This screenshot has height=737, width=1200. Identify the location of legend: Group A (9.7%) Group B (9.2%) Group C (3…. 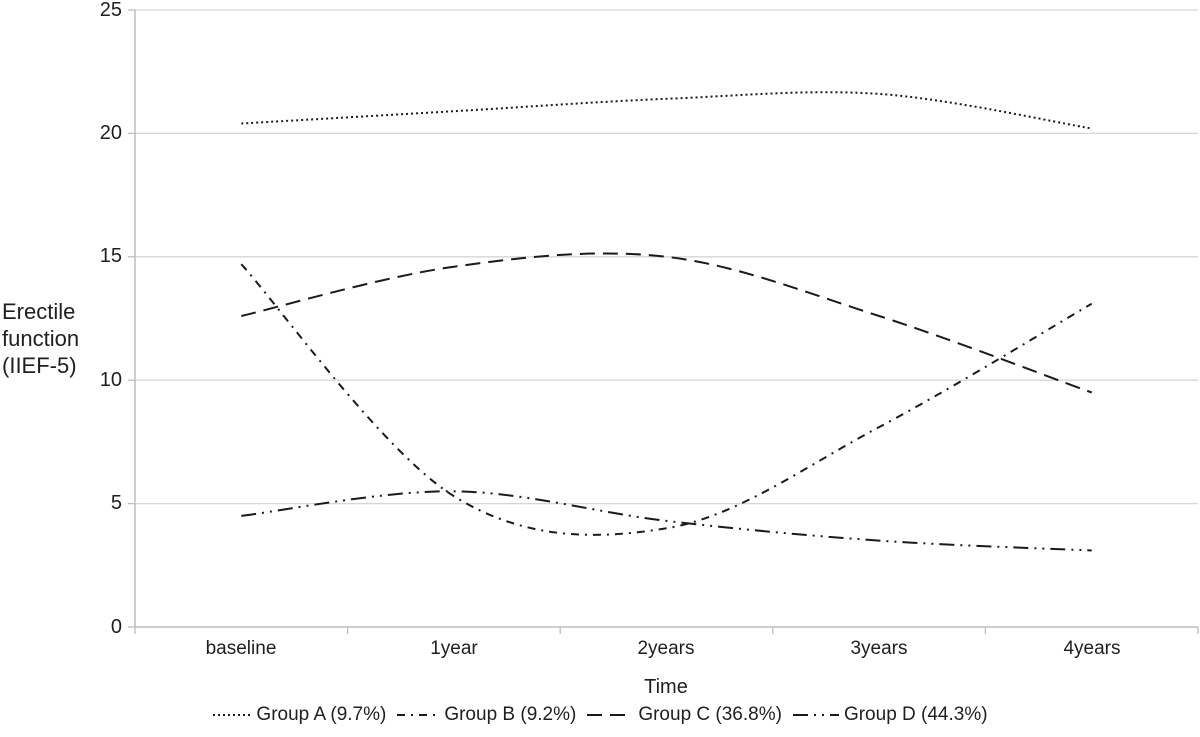
(600, 715).